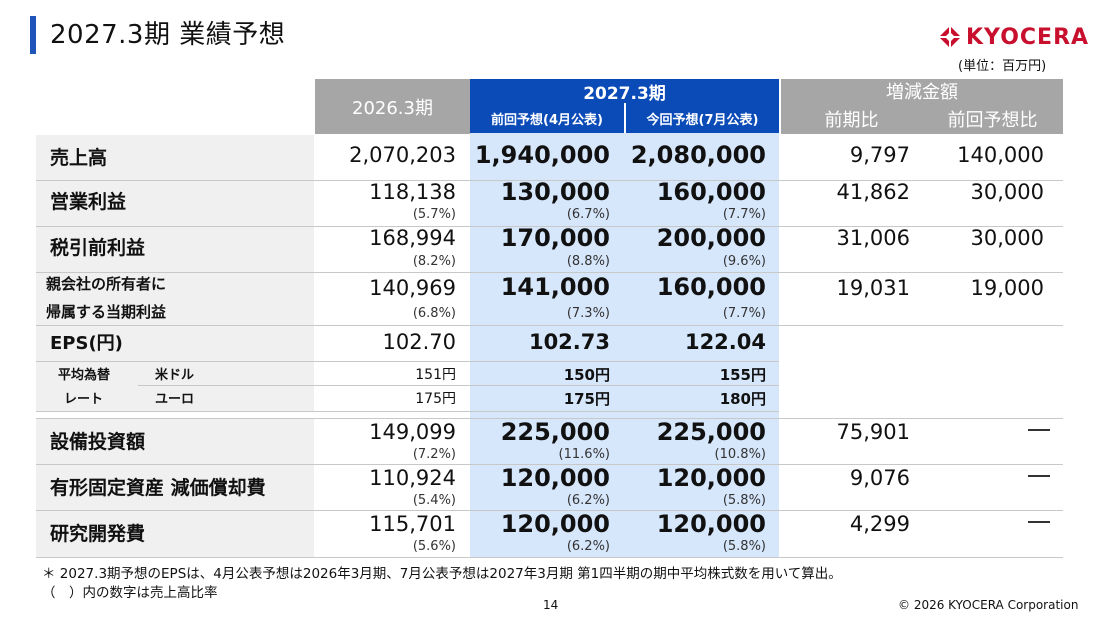  I want to click on col-header-forecast-prev: 前回予想(4月公表), so click(547, 118).